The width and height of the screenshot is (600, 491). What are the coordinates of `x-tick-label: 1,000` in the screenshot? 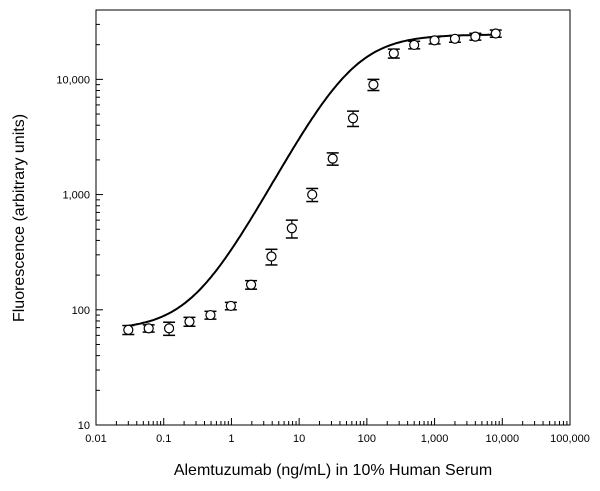 It's located at (435, 439).